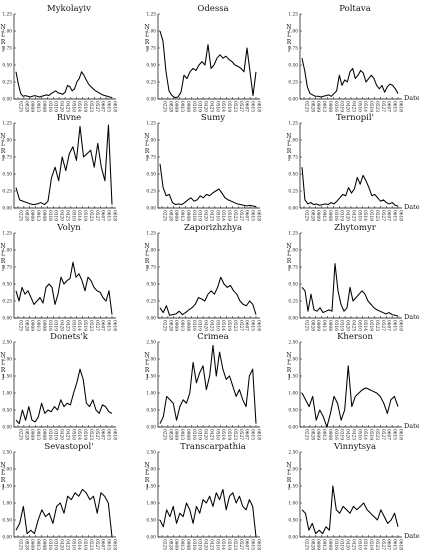 This screenshot has width=432, height=550. Describe the element at coordinates (355, 9) in the screenshot. I see `panel-title: Poltava` at that location.